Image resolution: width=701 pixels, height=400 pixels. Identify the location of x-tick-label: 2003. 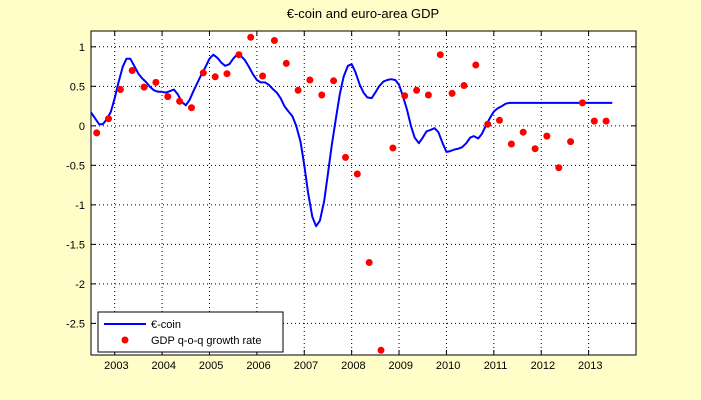
(116, 366).